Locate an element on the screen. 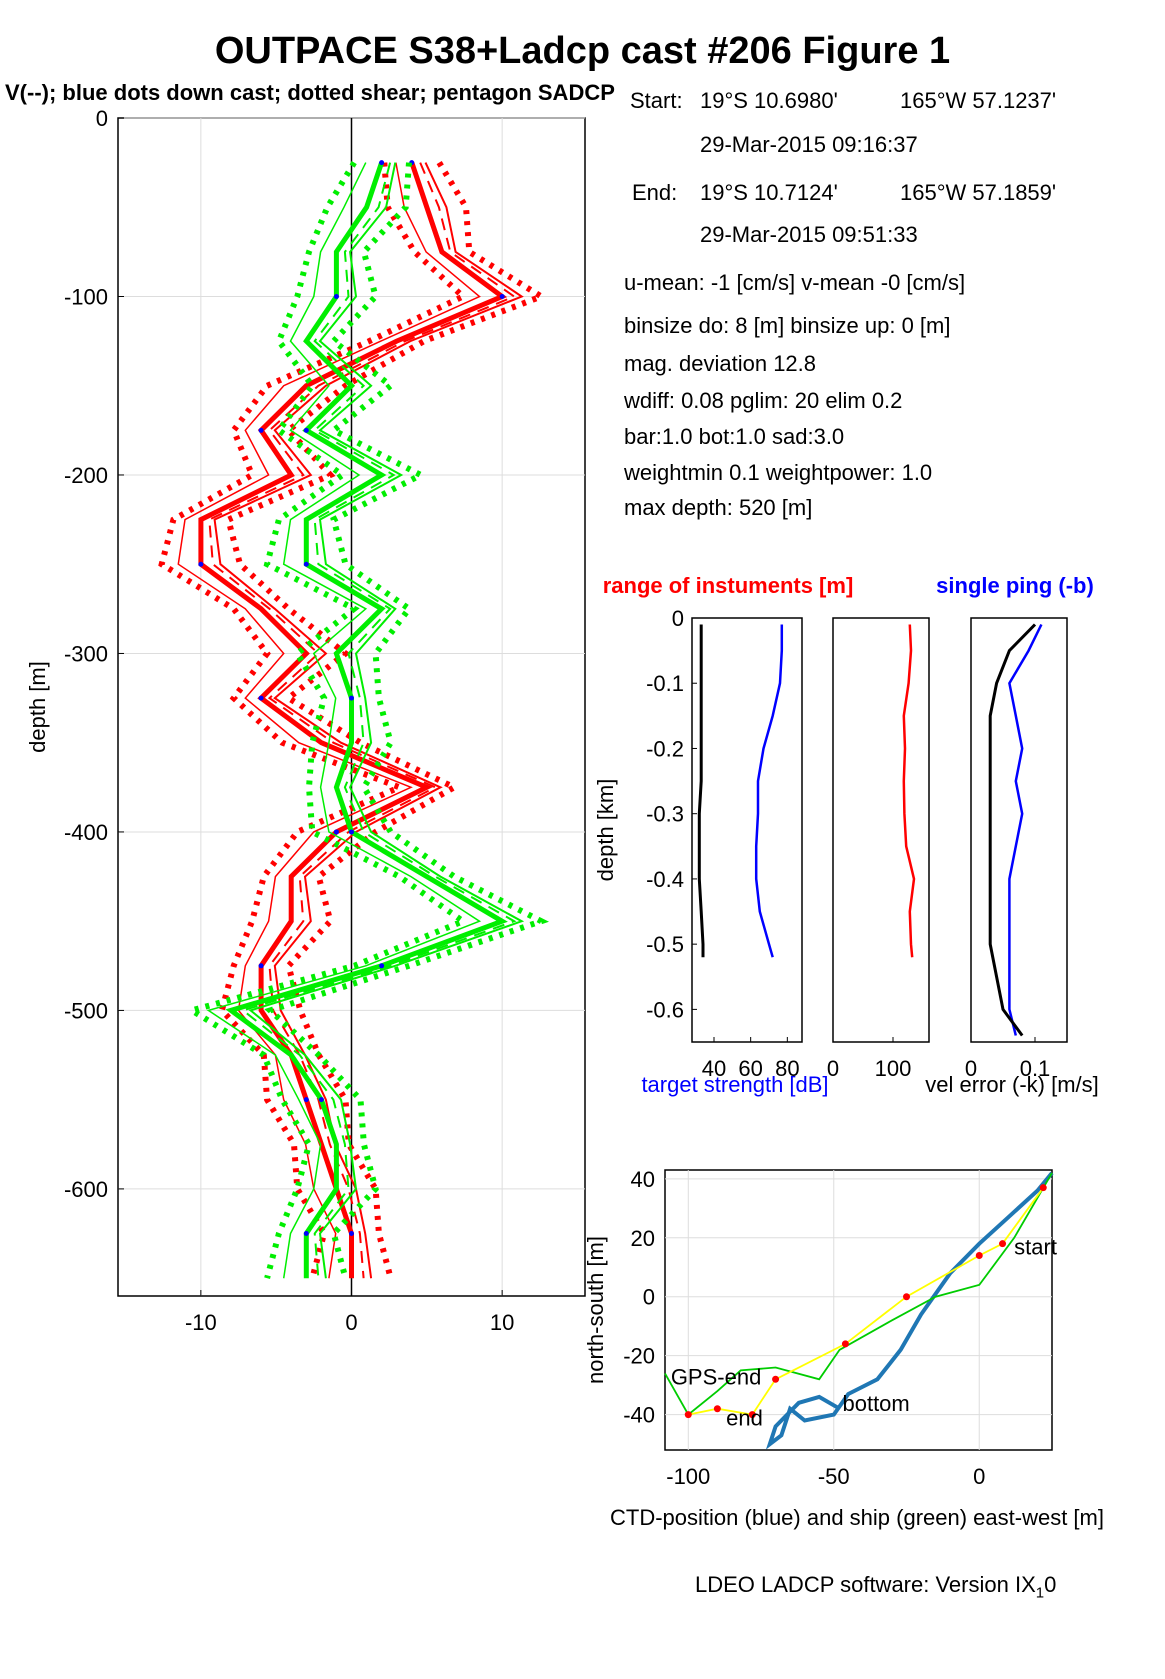  mean-velocity: u-mean: -1 [cm/s] v-mean -0 [cm/s] is located at coordinates (795, 282).